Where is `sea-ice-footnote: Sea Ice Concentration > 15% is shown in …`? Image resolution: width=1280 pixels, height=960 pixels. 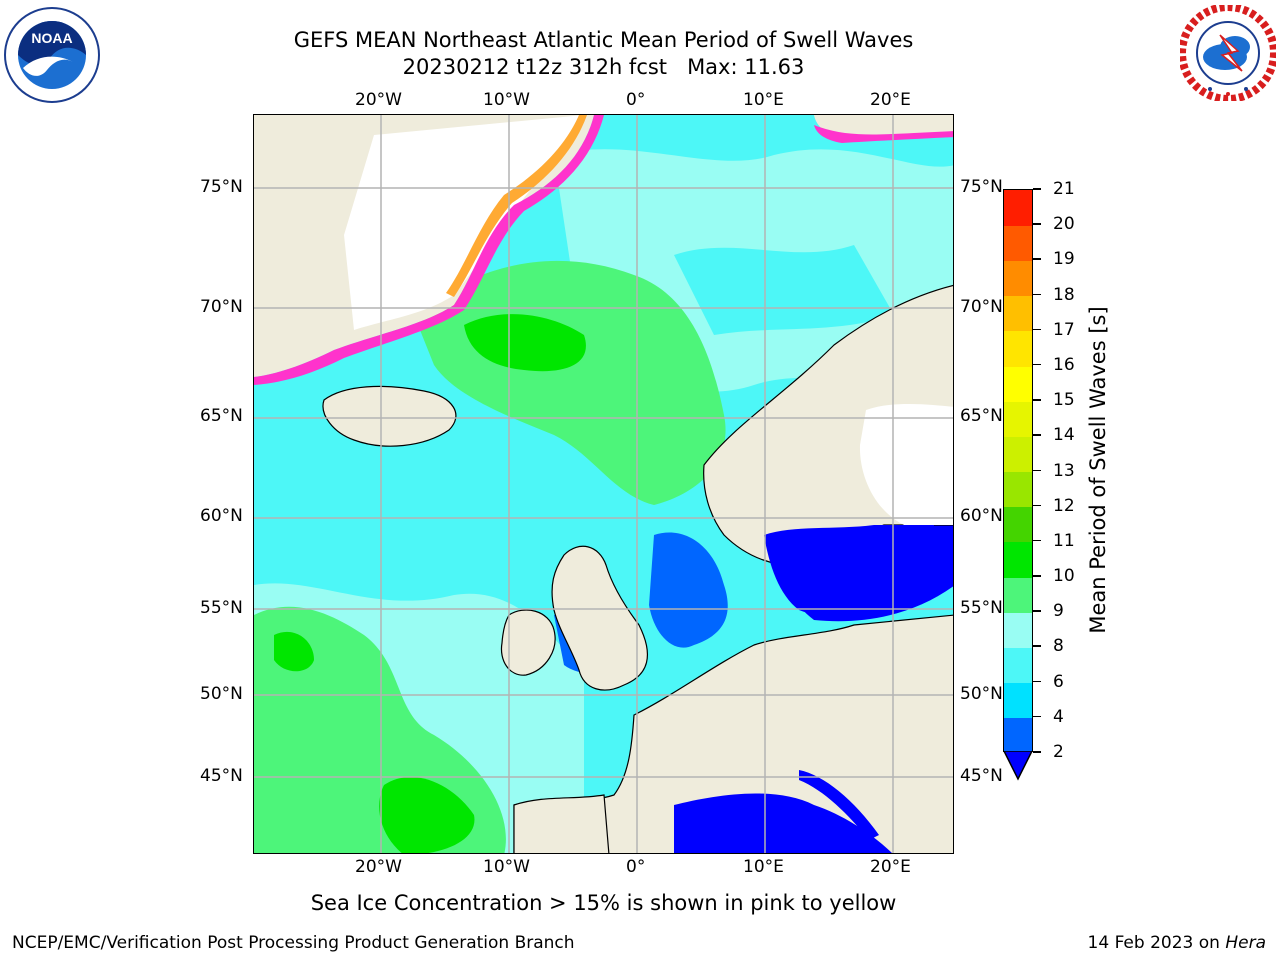 sea-ice-footnote: Sea Ice Concentration > 15% is shown in … is located at coordinates (603, 903).